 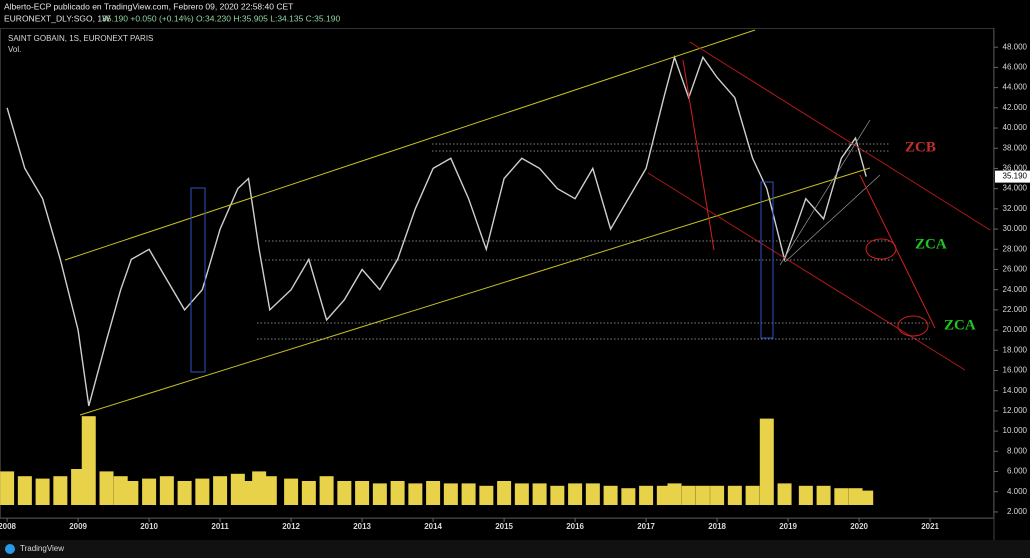 I want to click on x-tick-label: 2018, so click(x=717, y=526).